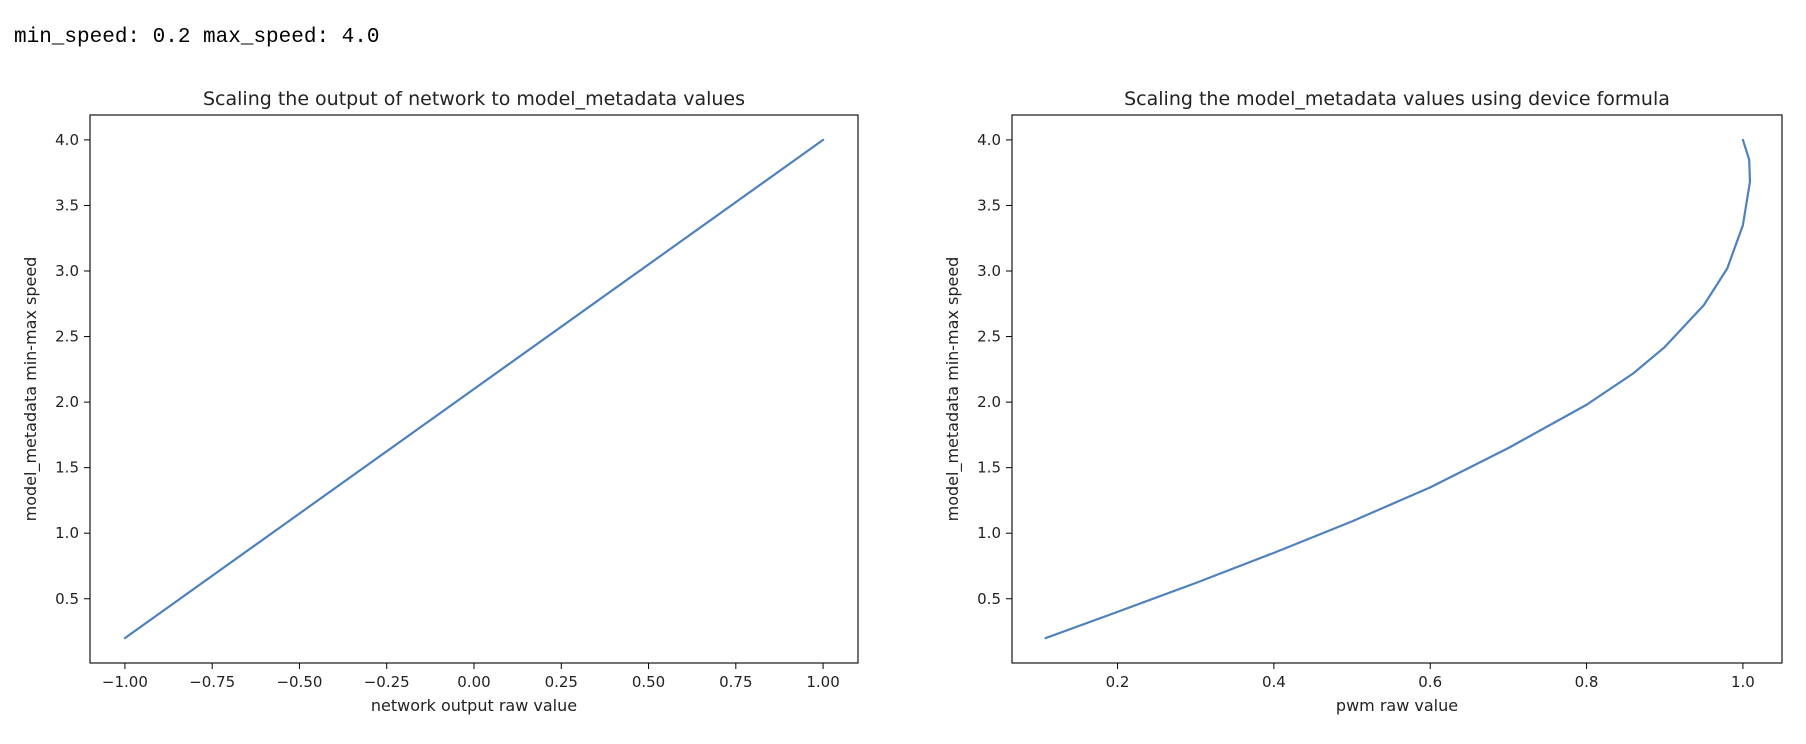  What do you see at coordinates (212, 682) in the screenshot?
I see `x-tick-label: −0.75` at bounding box center [212, 682].